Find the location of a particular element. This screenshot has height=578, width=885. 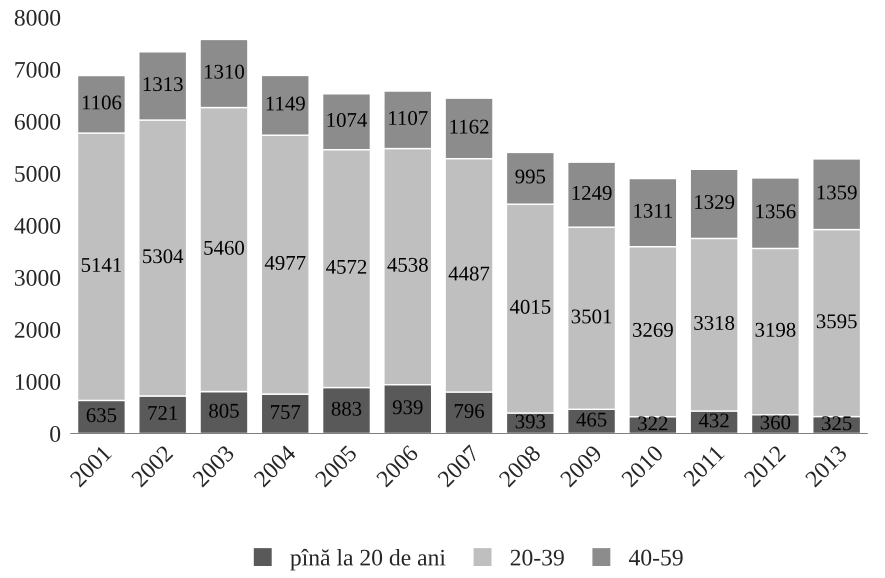

y-tick-label: 0 is located at coordinates (55, 434).